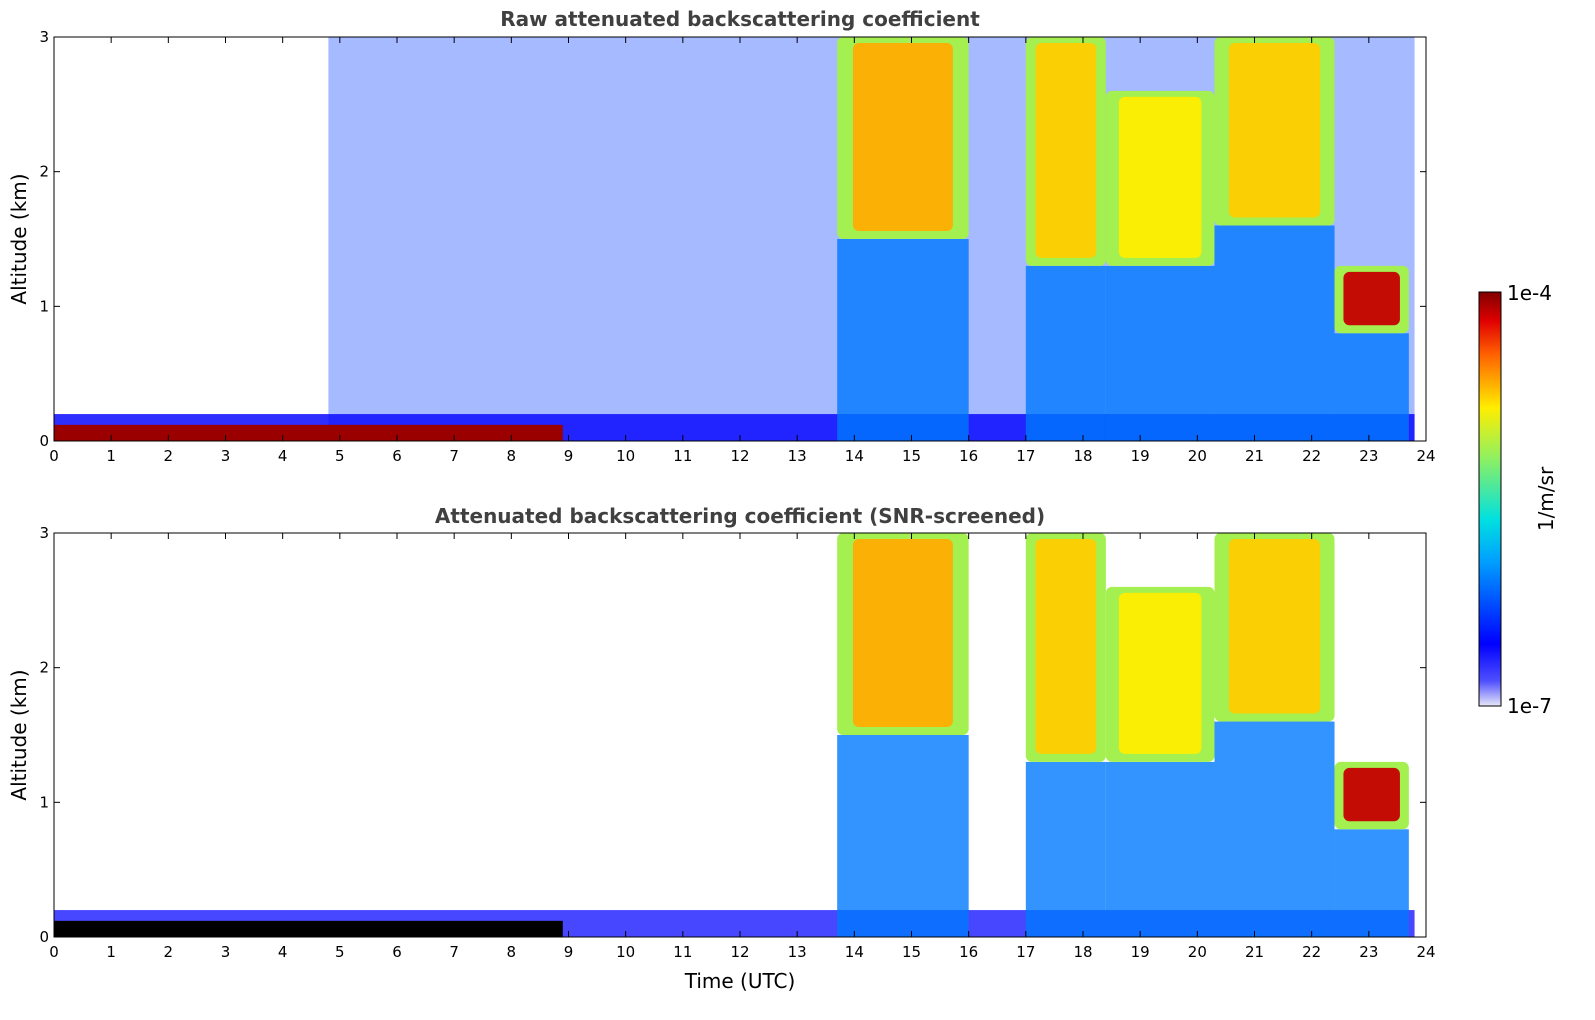 This screenshot has height=1020, width=1595. I want to click on raw-y-axis-label: Altitude (km), so click(19, 238).